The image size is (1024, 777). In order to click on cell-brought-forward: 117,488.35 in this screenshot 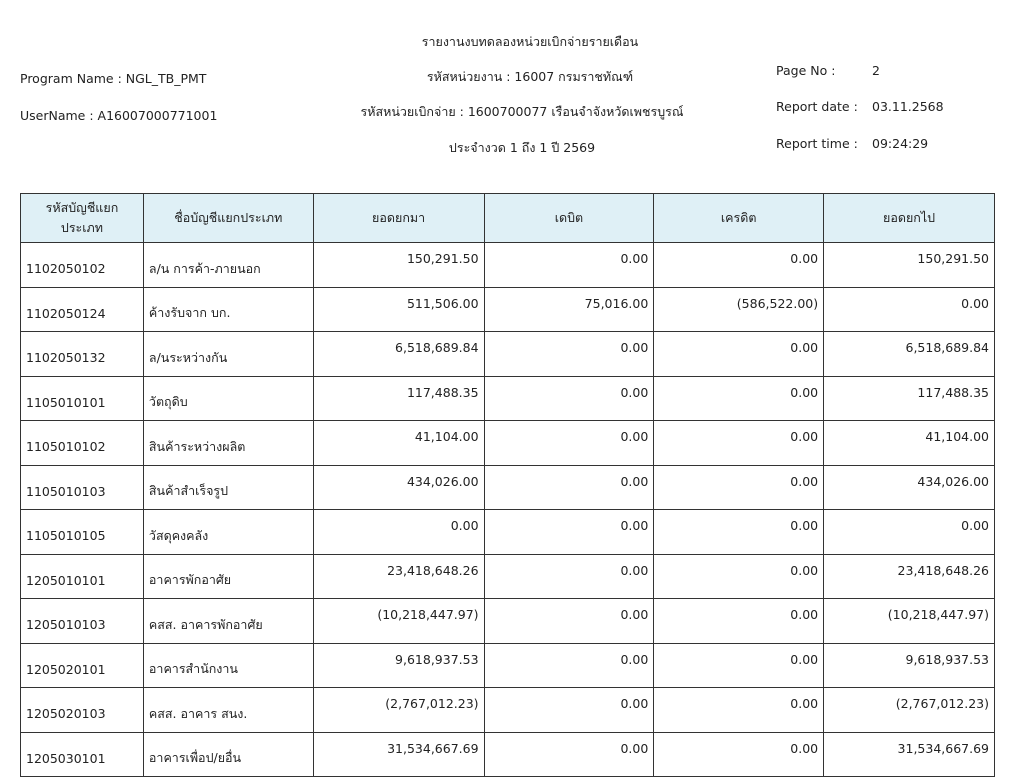, I will do `click(398, 398)`.